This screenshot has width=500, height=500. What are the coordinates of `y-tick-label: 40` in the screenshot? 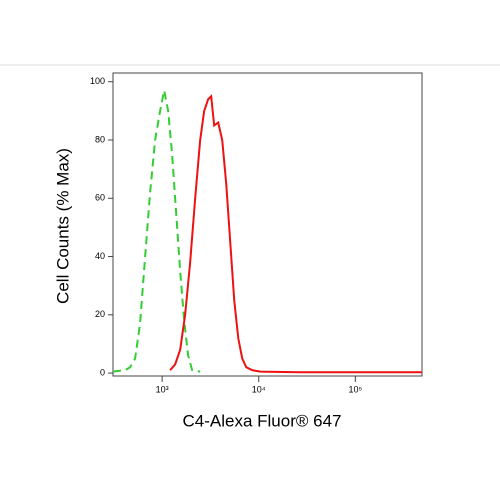 It's located at (100, 256).